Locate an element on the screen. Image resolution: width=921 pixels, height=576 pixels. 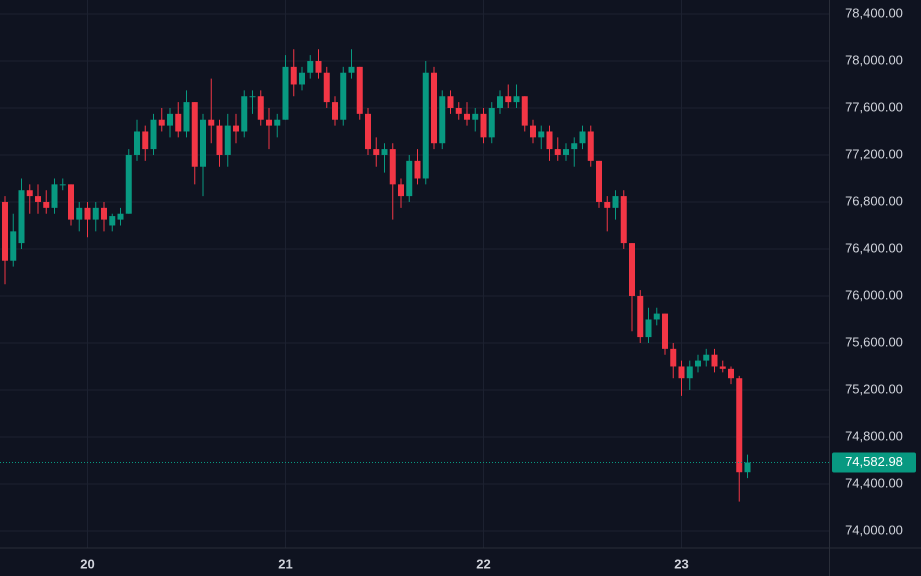
last-price-label: 74,582.98 is located at coordinates (874, 461).